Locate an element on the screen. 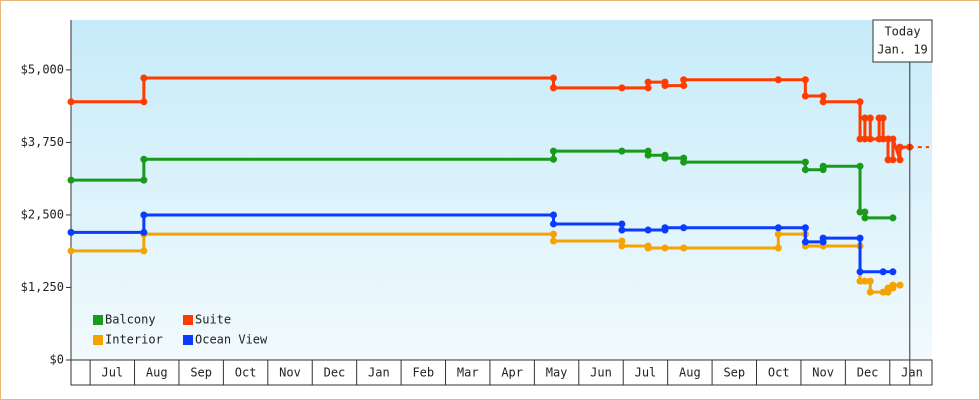  x-tick-label: Mar is located at coordinates (468, 373).